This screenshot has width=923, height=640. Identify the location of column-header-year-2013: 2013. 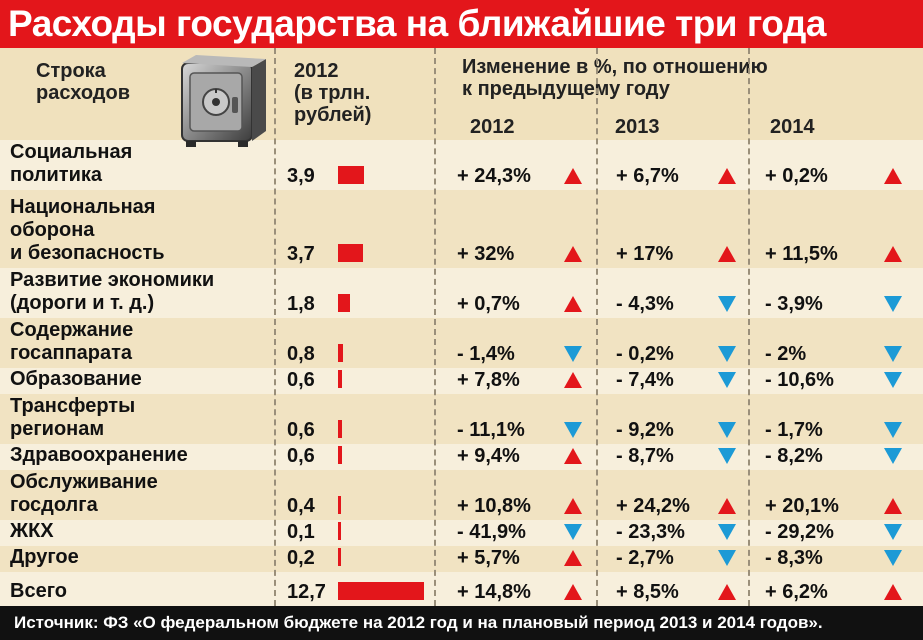
(637, 127).